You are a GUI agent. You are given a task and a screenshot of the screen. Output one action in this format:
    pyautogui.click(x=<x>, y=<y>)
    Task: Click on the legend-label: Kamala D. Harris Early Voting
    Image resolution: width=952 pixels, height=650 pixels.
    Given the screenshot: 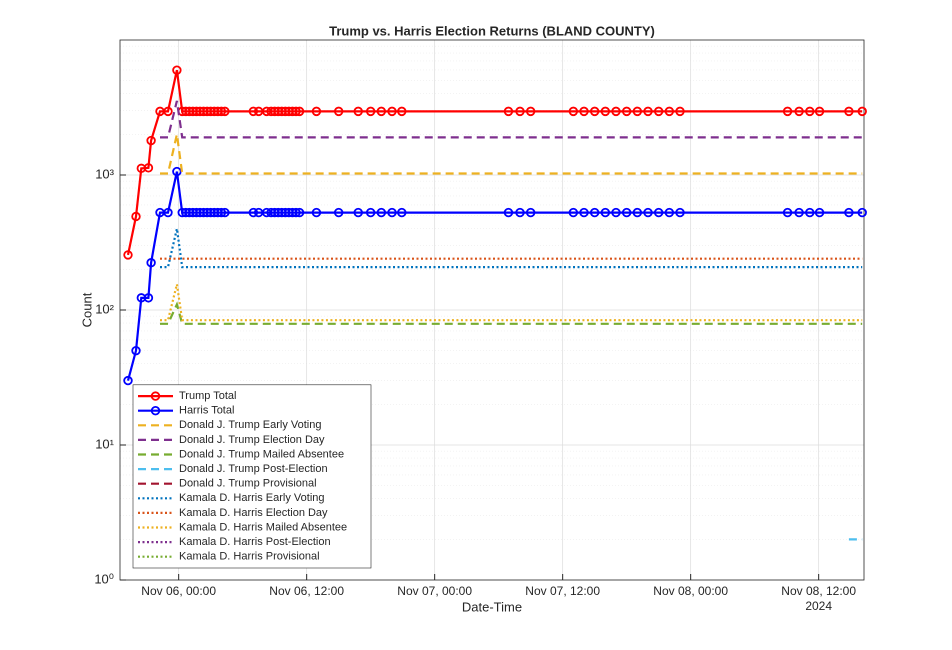 What is the action you would take?
    pyautogui.click(x=252, y=498)
    